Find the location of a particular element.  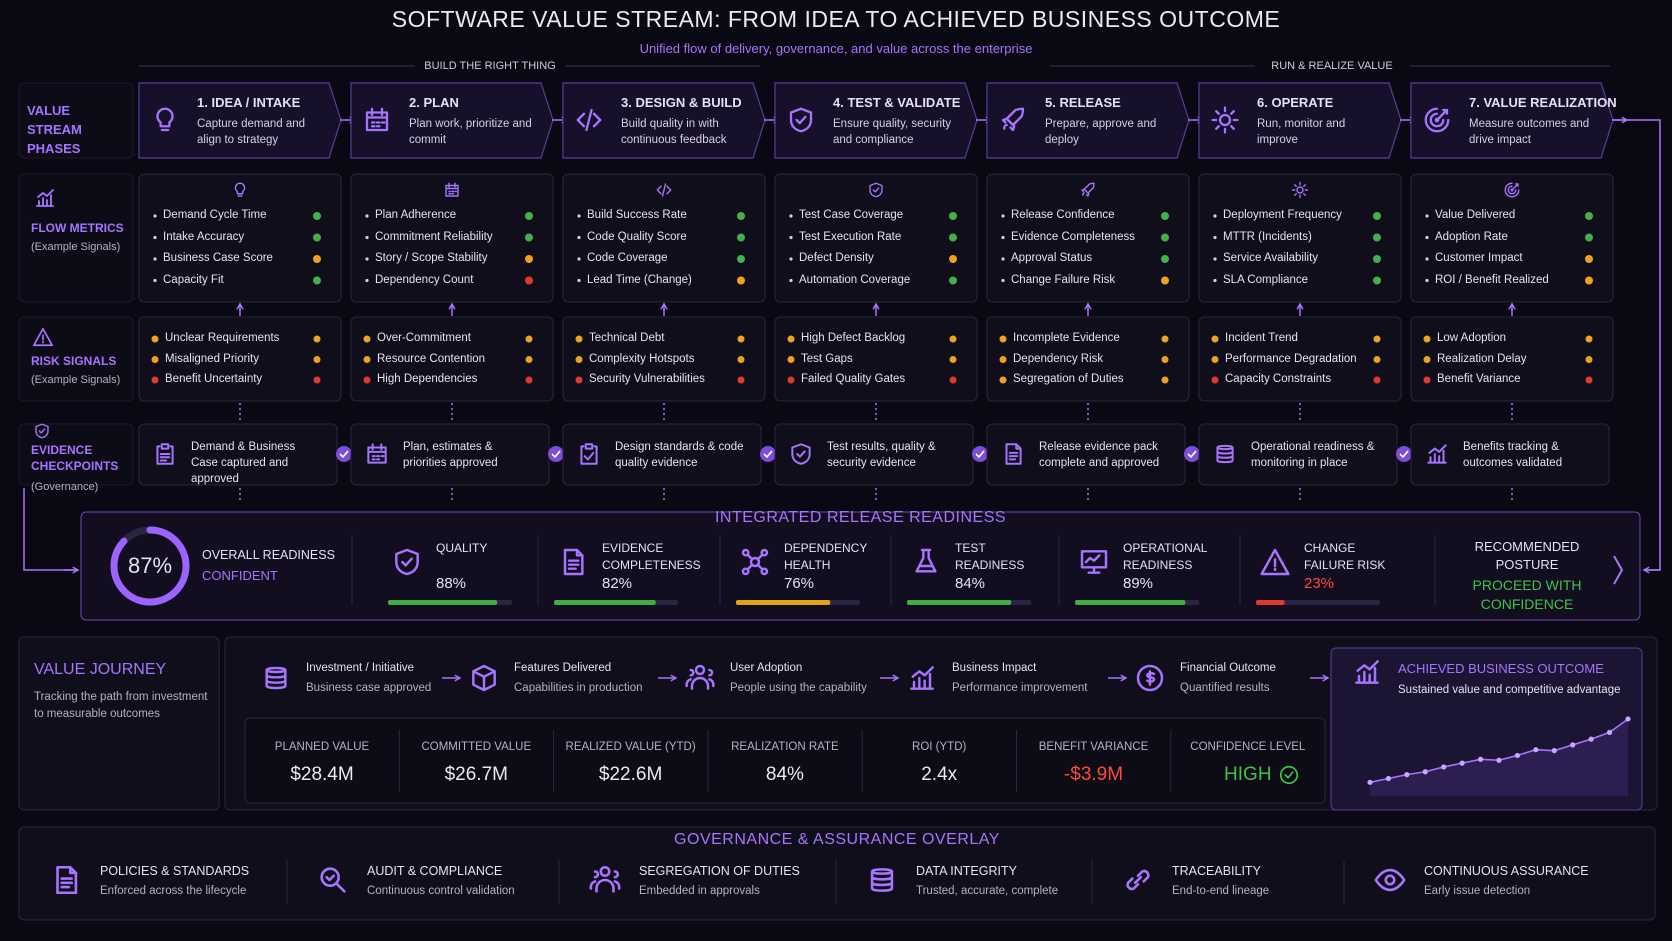

phase-description: Measure outcomes and drive impact is located at coordinates (1529, 132).